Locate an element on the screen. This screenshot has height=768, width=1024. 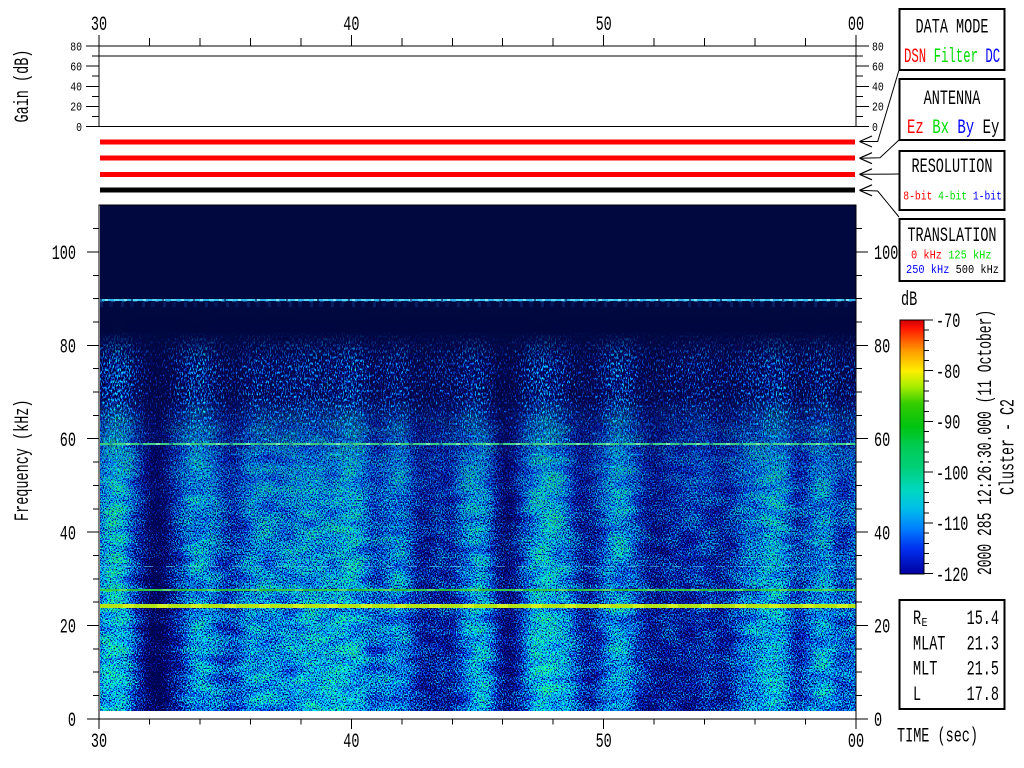
svg-text: -120 is located at coordinates (952, 576).